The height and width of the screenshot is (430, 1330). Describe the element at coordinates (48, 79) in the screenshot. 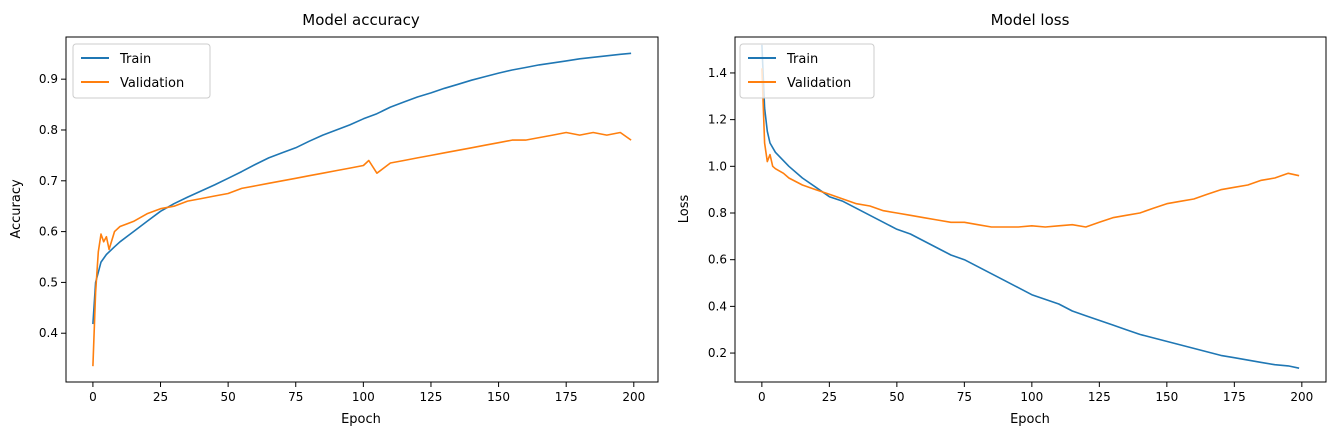

I see `y-tick-label: 0.9` at that location.